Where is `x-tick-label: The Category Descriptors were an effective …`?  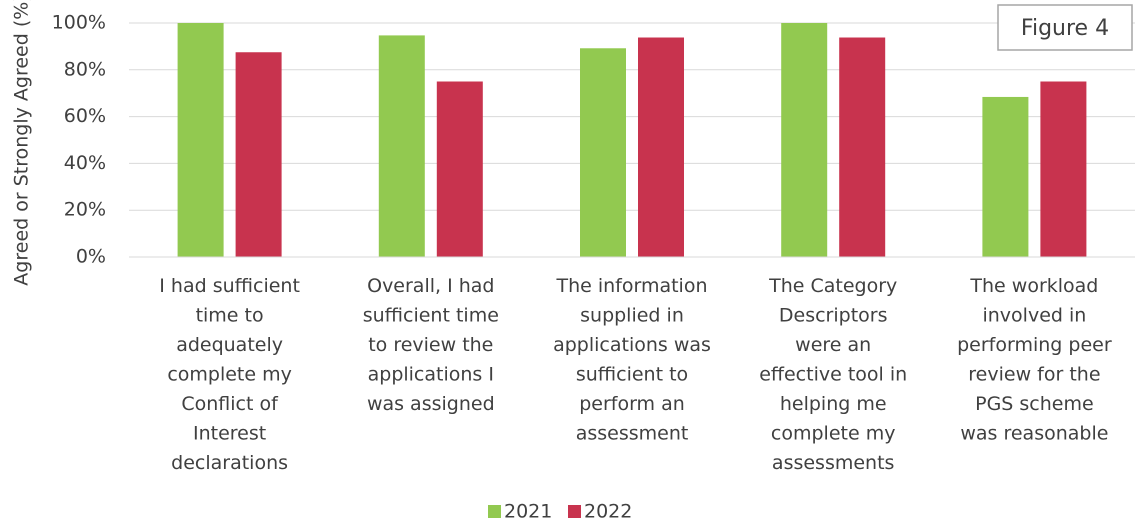 x-tick-label: The Category Descriptors were an effective … is located at coordinates (833, 374).